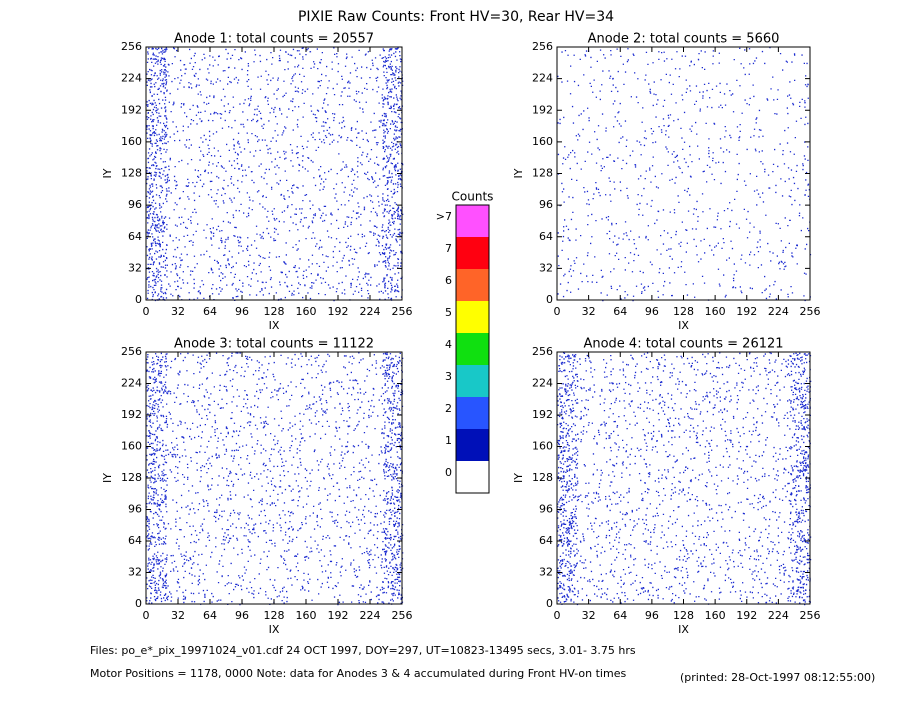 The width and height of the screenshot is (913, 705). What do you see at coordinates (448, 472) in the screenshot?
I see `colorbar-label: 0` at bounding box center [448, 472].